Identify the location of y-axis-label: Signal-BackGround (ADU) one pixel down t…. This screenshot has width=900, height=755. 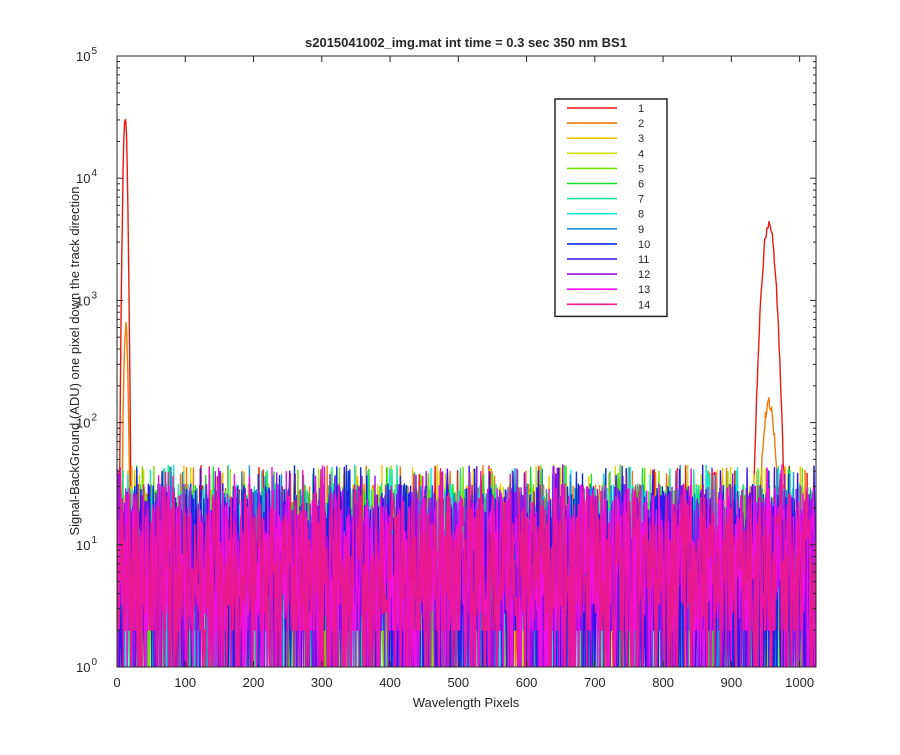
(74, 360).